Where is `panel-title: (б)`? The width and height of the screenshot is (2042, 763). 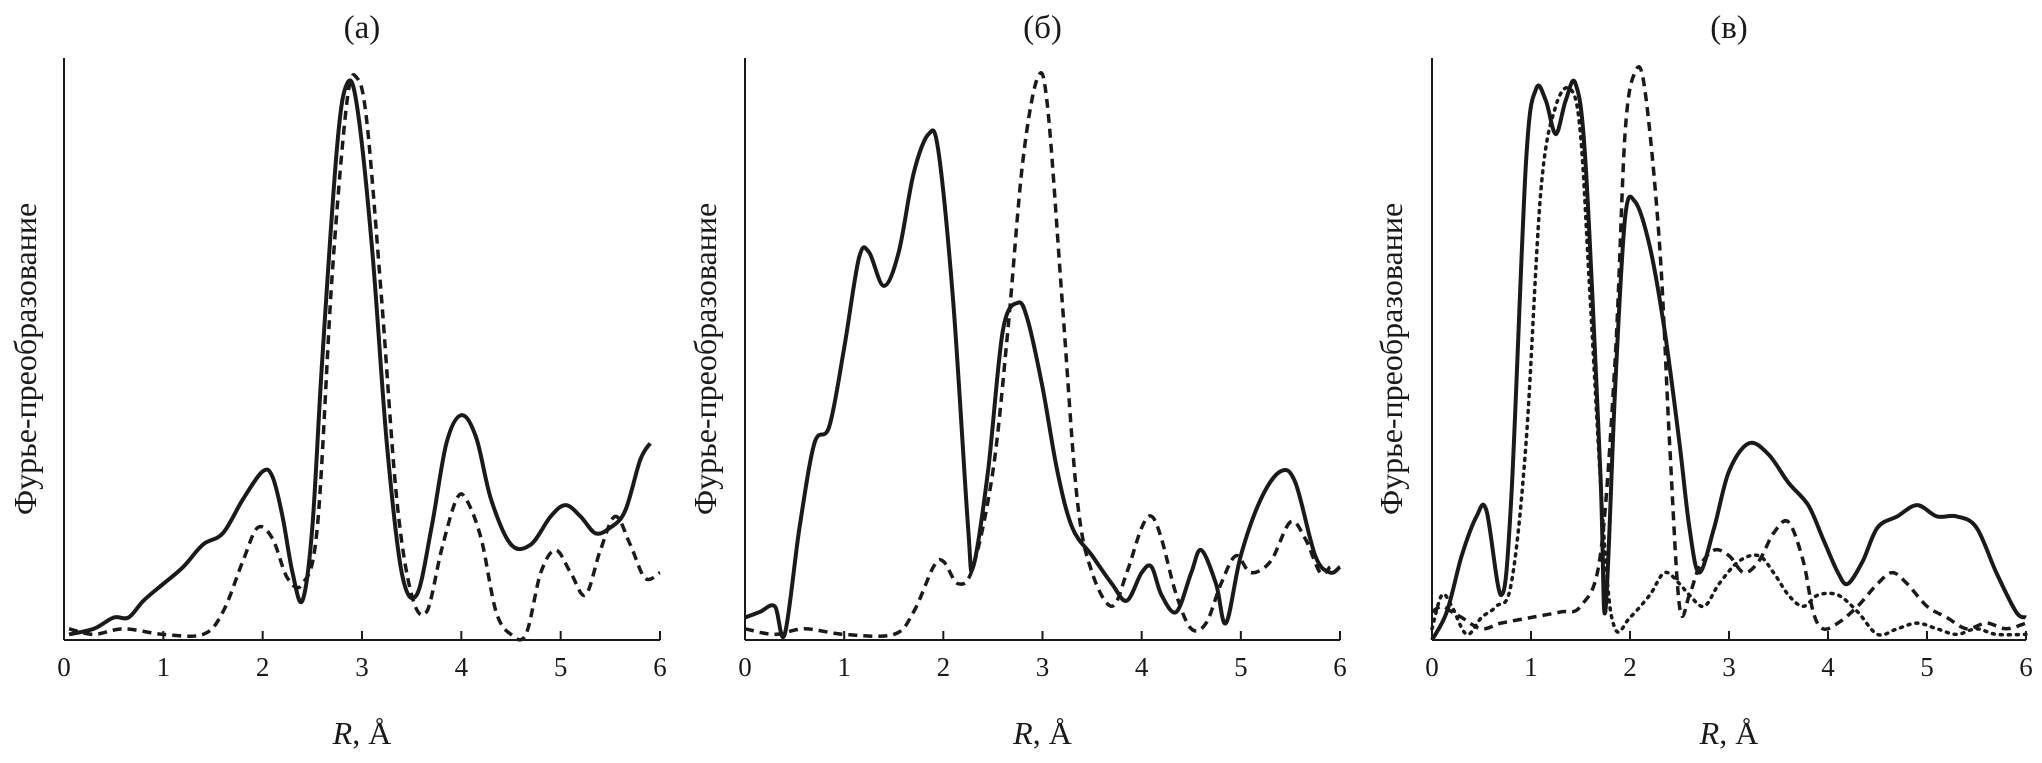
panel-title: (б) is located at coordinates (1042, 28).